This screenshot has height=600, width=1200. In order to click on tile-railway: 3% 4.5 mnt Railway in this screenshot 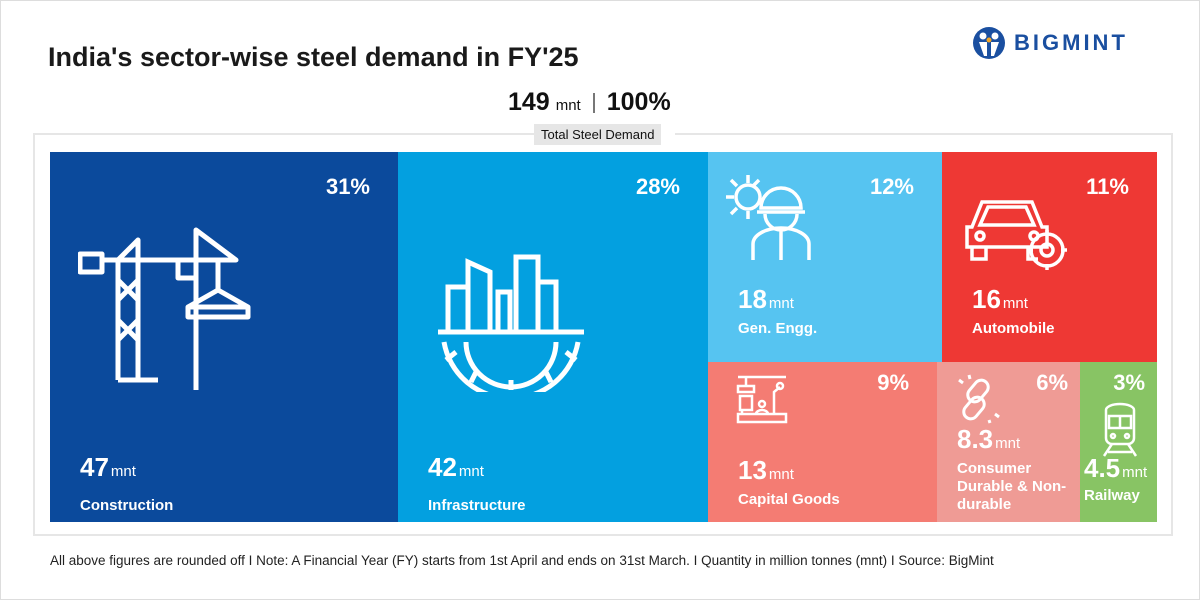, I will do `click(1118, 442)`.